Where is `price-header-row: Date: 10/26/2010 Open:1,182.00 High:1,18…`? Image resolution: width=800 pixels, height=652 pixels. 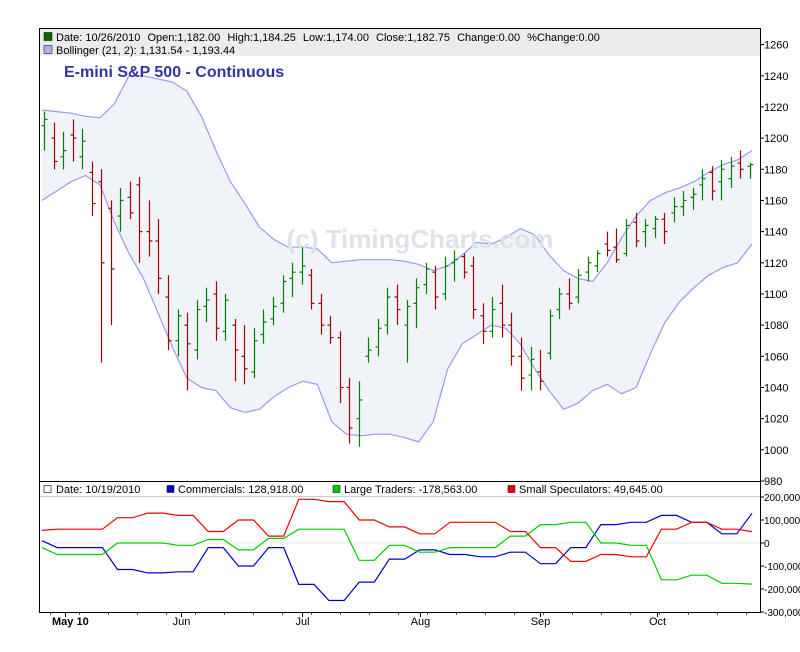
price-header-row: Date: 10/26/2010 Open:1,182.00 High:1,18… is located at coordinates (328, 38).